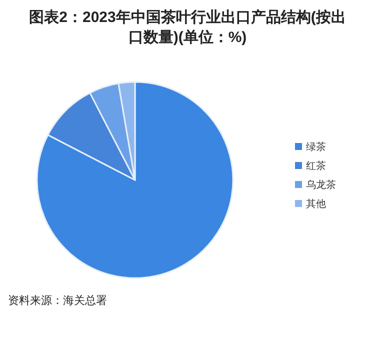  Describe the element at coordinates (316, 147) in the screenshot. I see `legend-label: 绿茶` at that location.